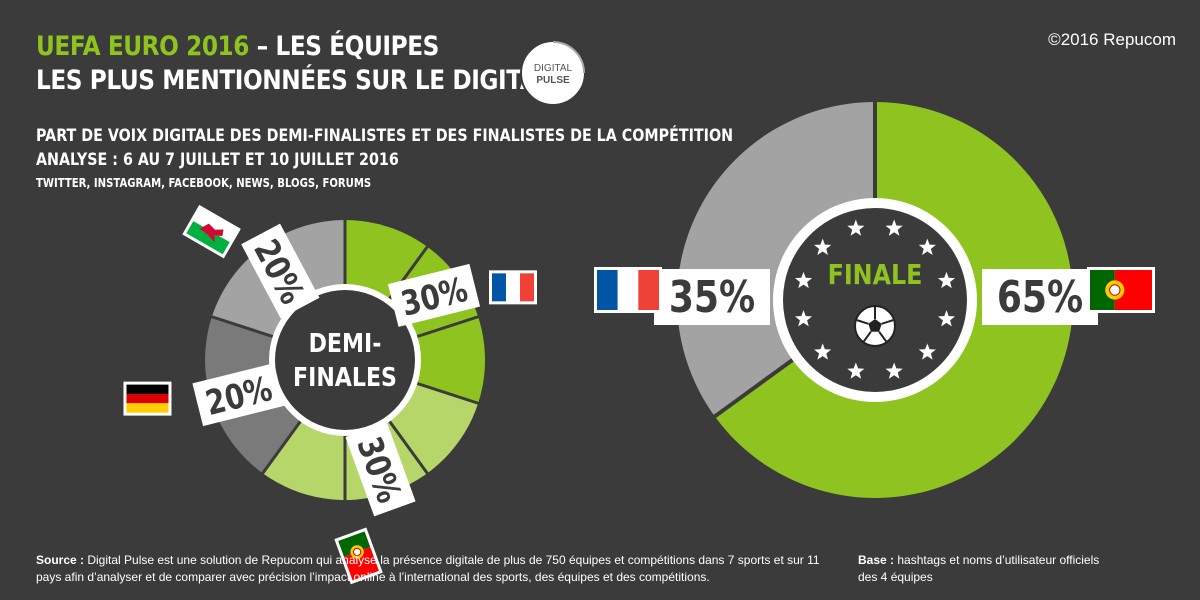  I want to click on center-hole, so click(345, 360).